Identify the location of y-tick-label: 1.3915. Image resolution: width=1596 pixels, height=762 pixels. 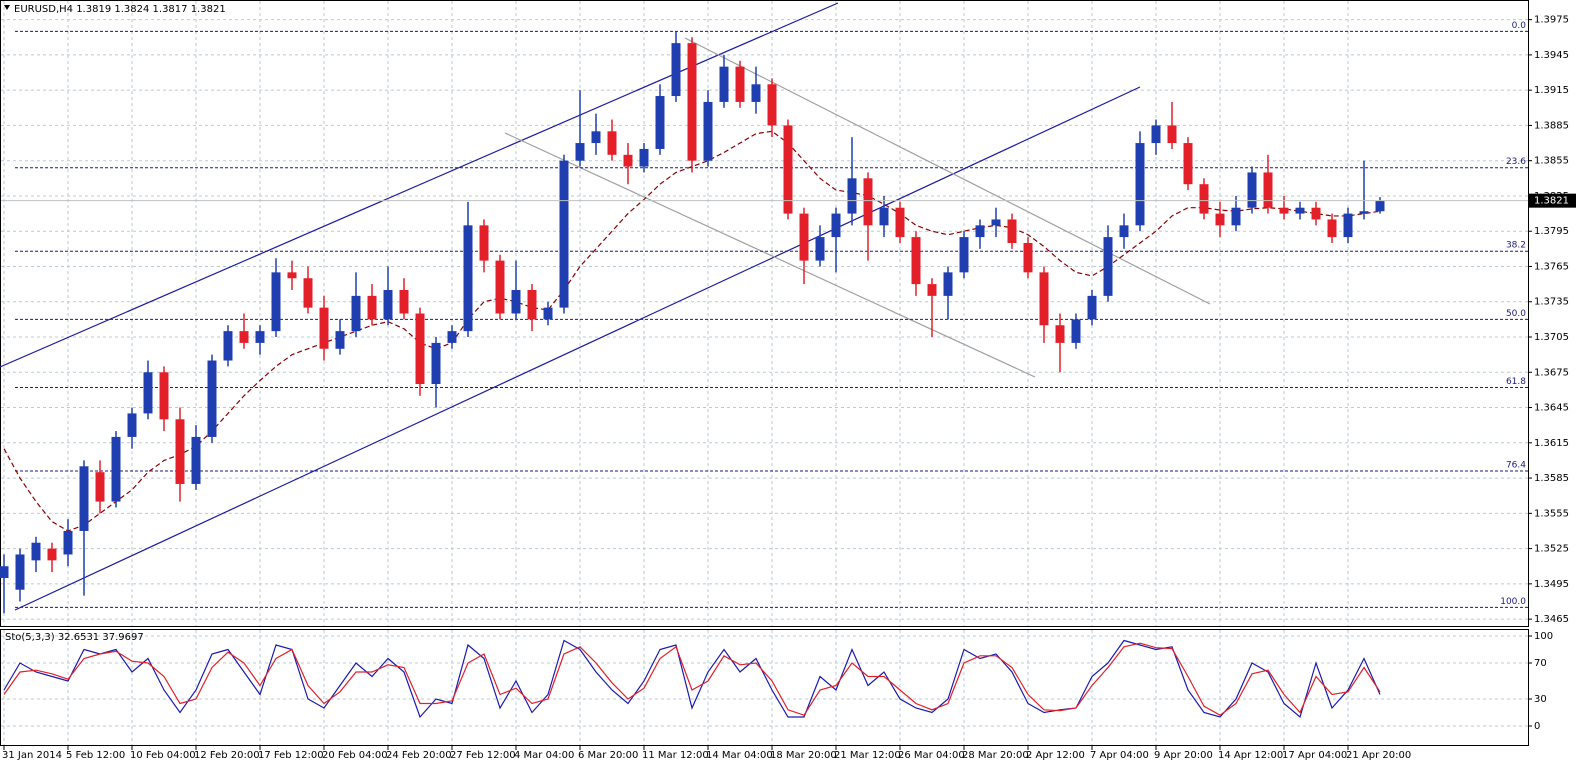
(1551, 90).